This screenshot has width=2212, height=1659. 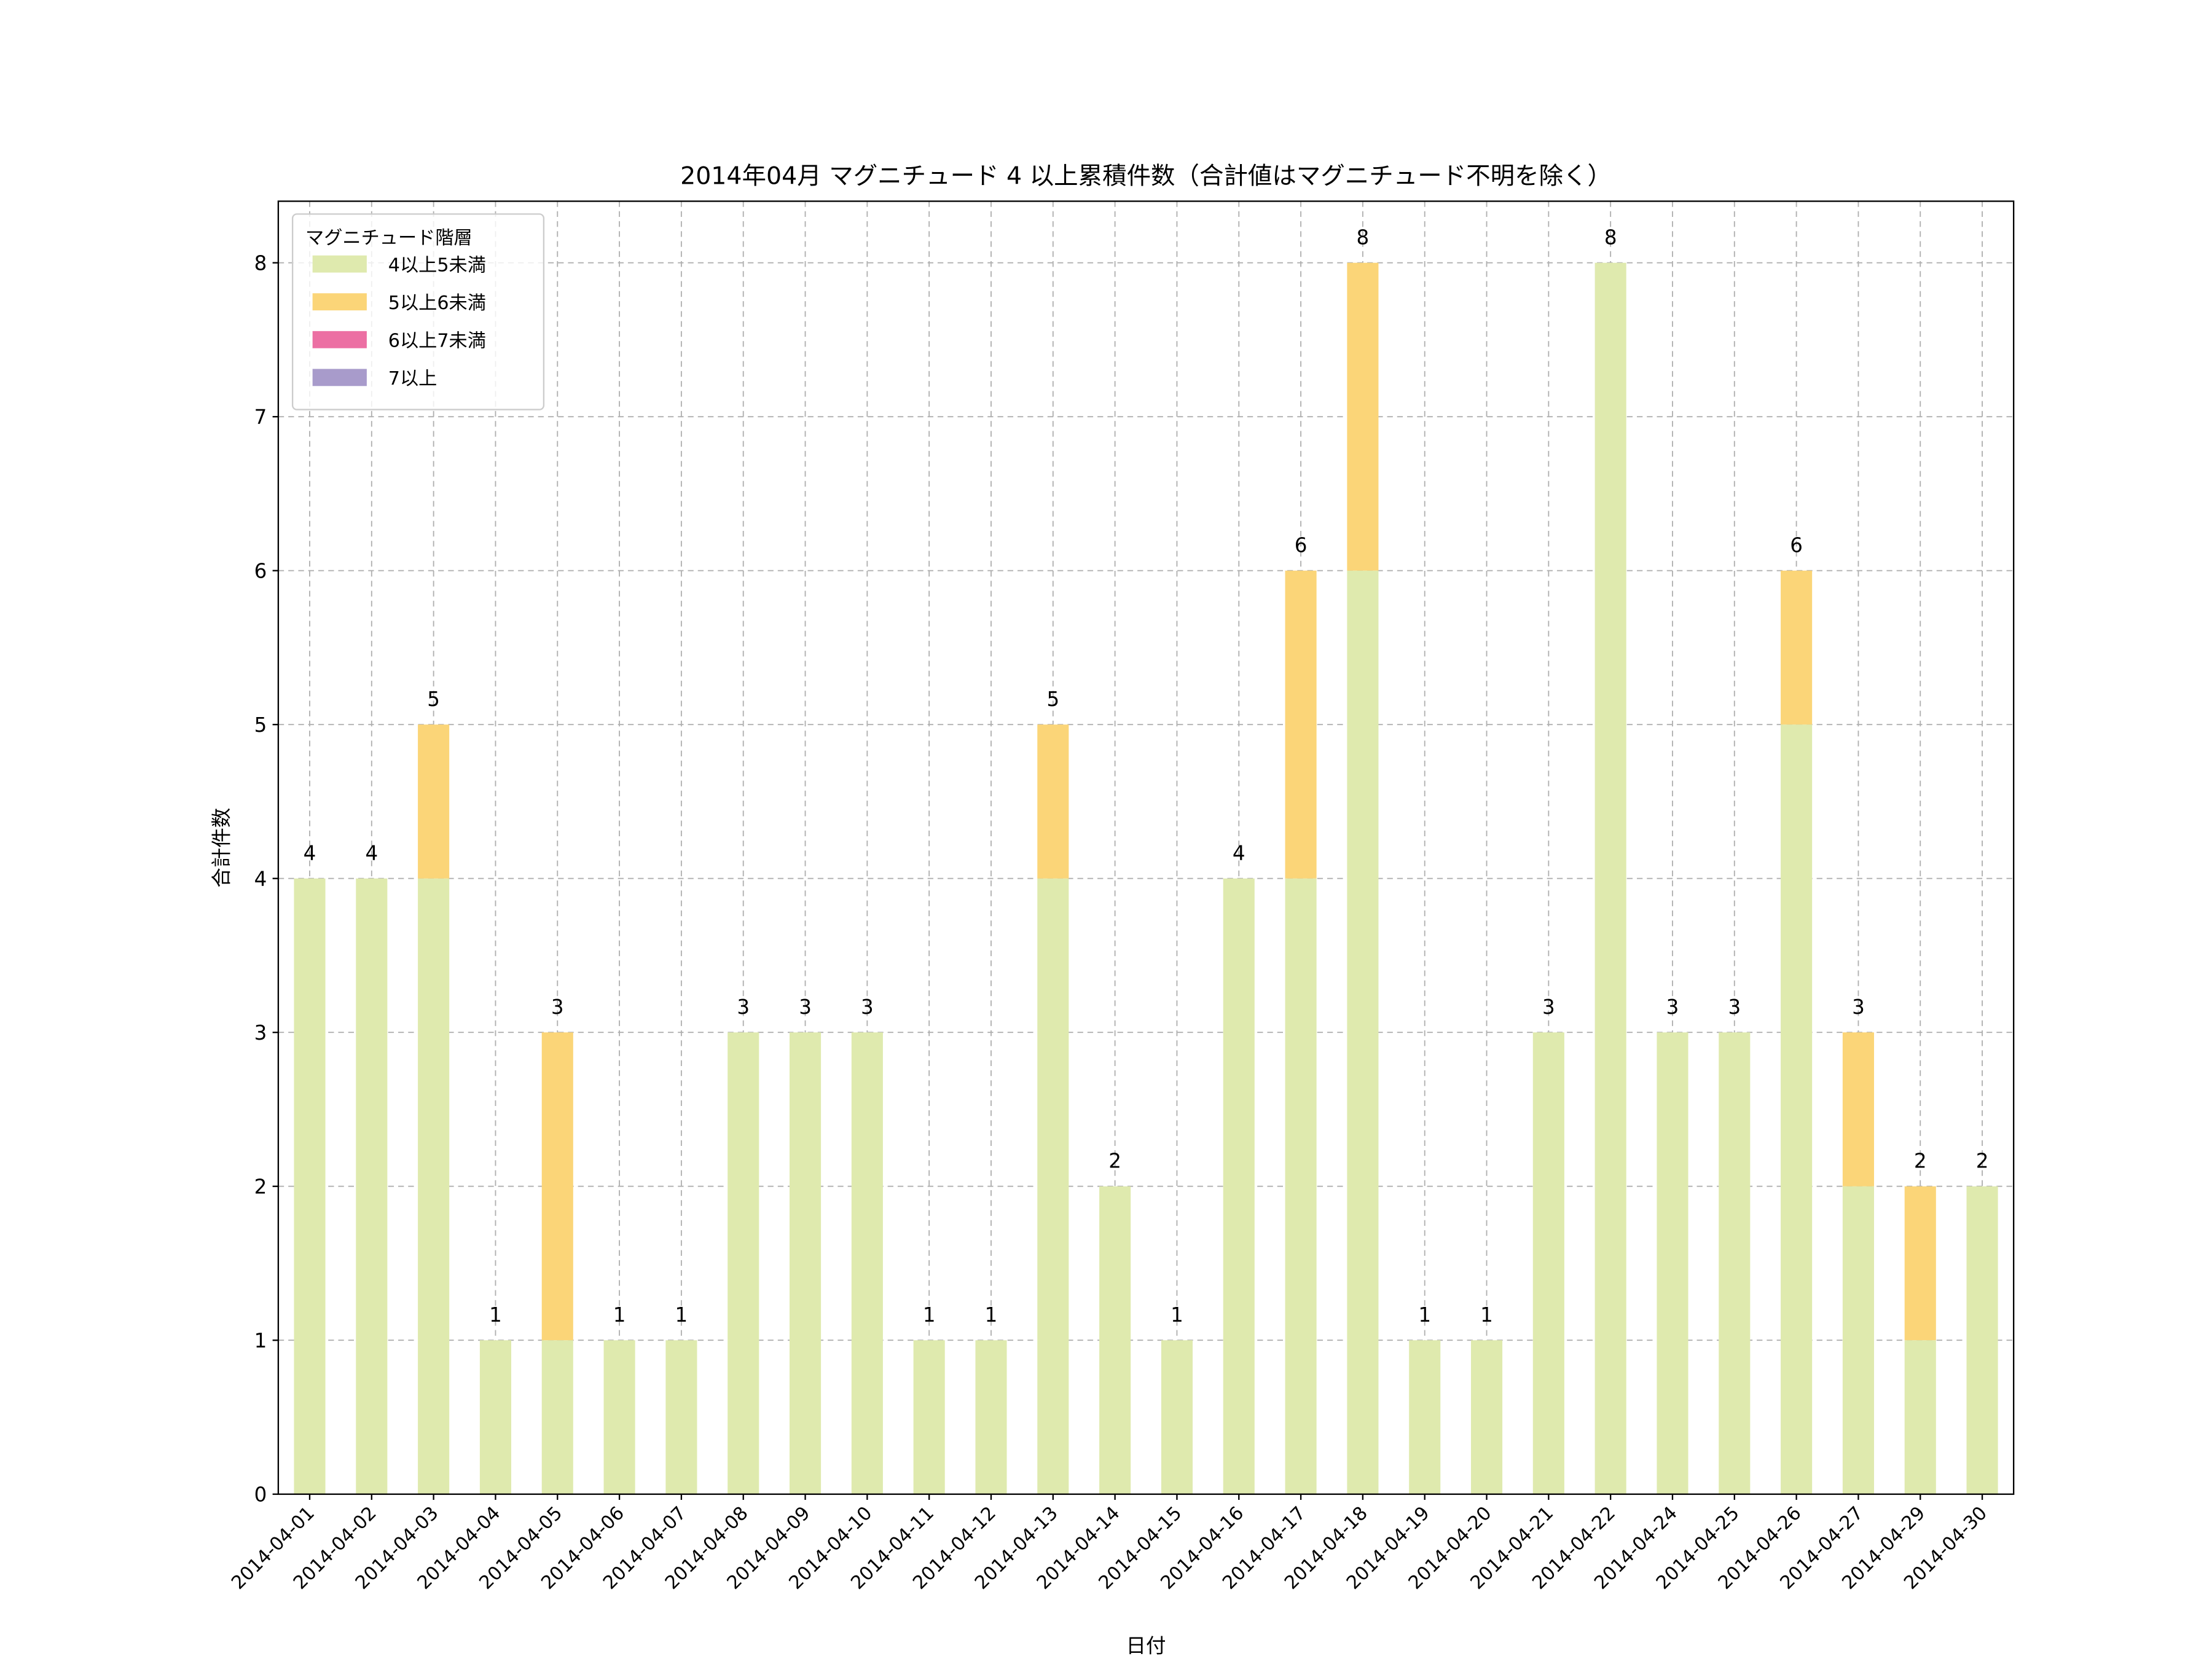 What do you see at coordinates (260, 570) in the screenshot?
I see `y-tick-label: 6` at bounding box center [260, 570].